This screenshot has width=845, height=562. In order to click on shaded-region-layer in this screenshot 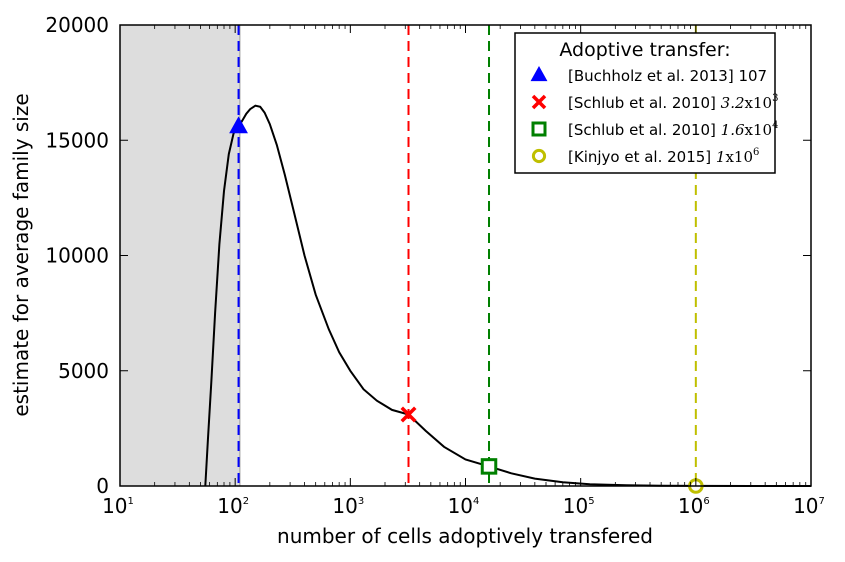, I will do `click(180, 255)`.